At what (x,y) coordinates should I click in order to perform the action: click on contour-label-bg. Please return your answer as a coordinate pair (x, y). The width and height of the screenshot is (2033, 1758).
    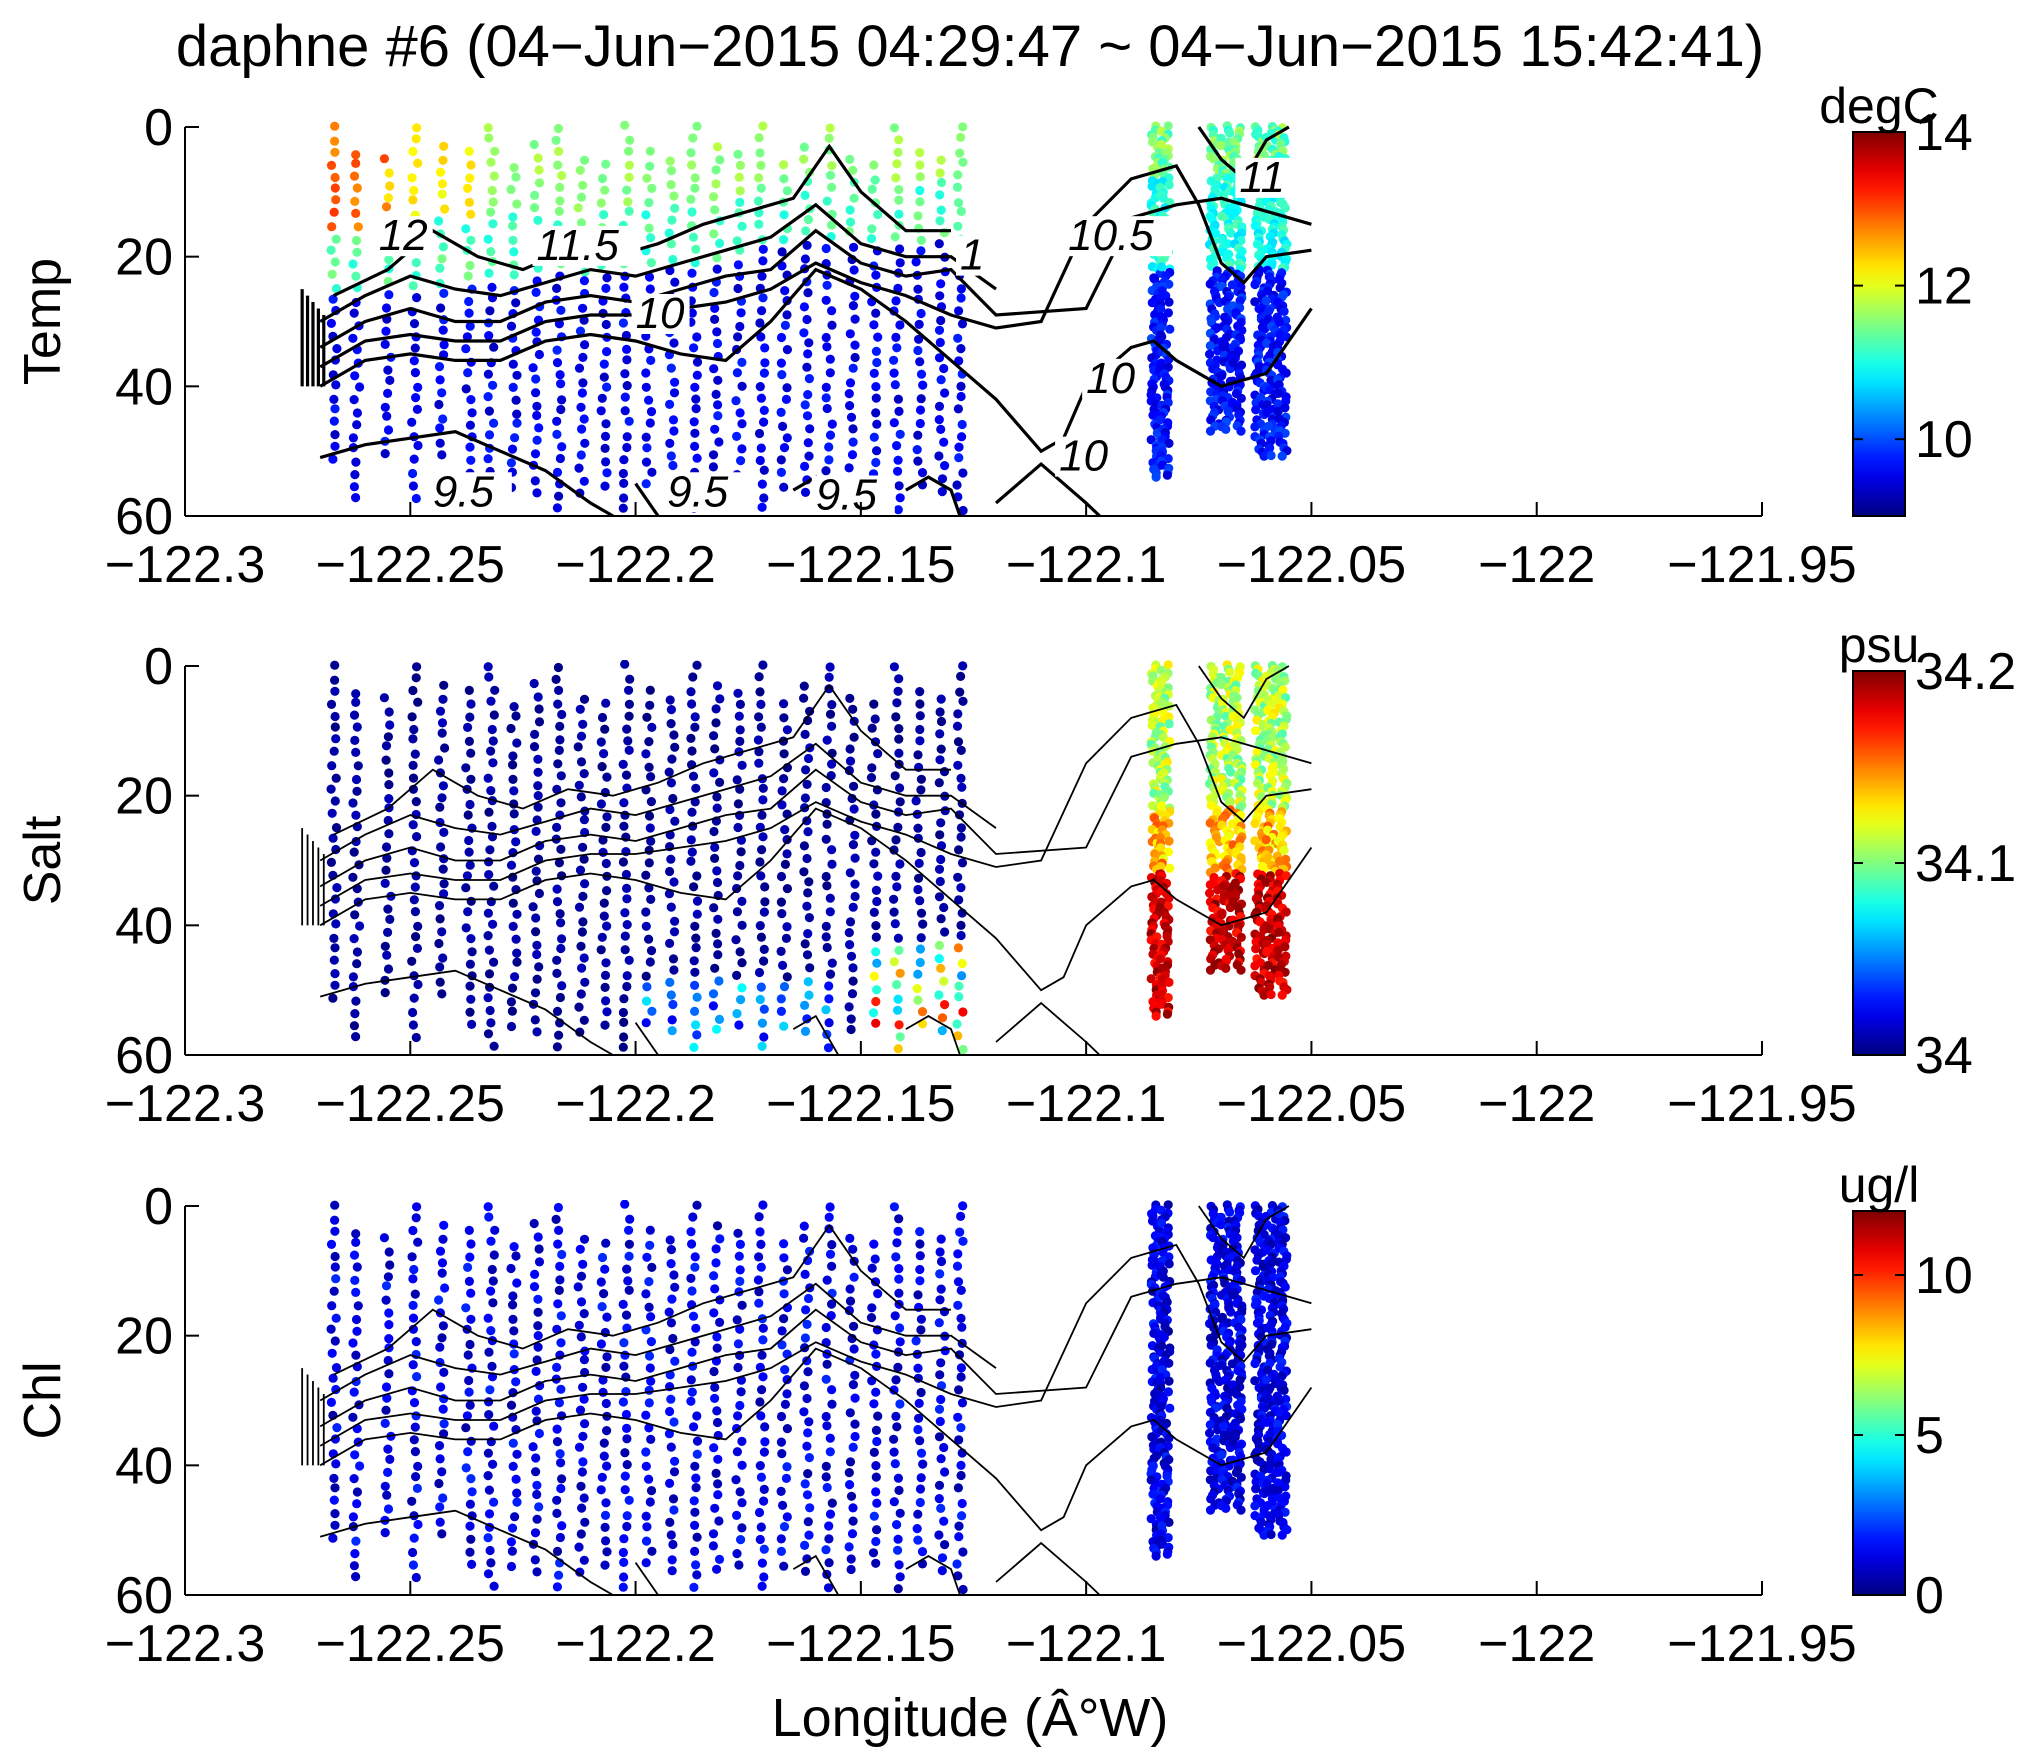
    Looking at the image, I should click on (1084, 456).